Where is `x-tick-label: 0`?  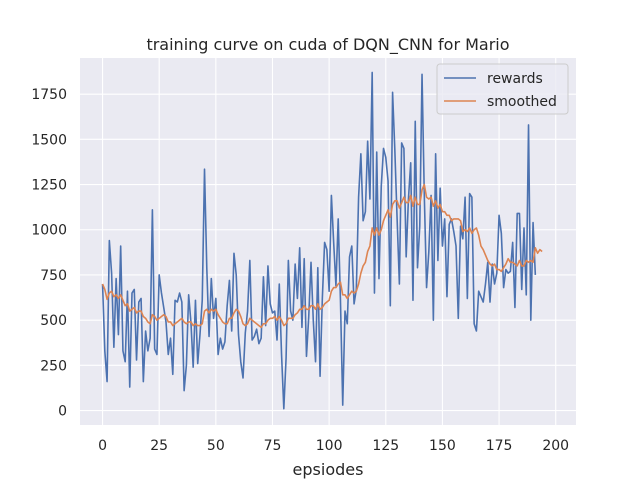 x-tick-label: 0 is located at coordinates (102, 446).